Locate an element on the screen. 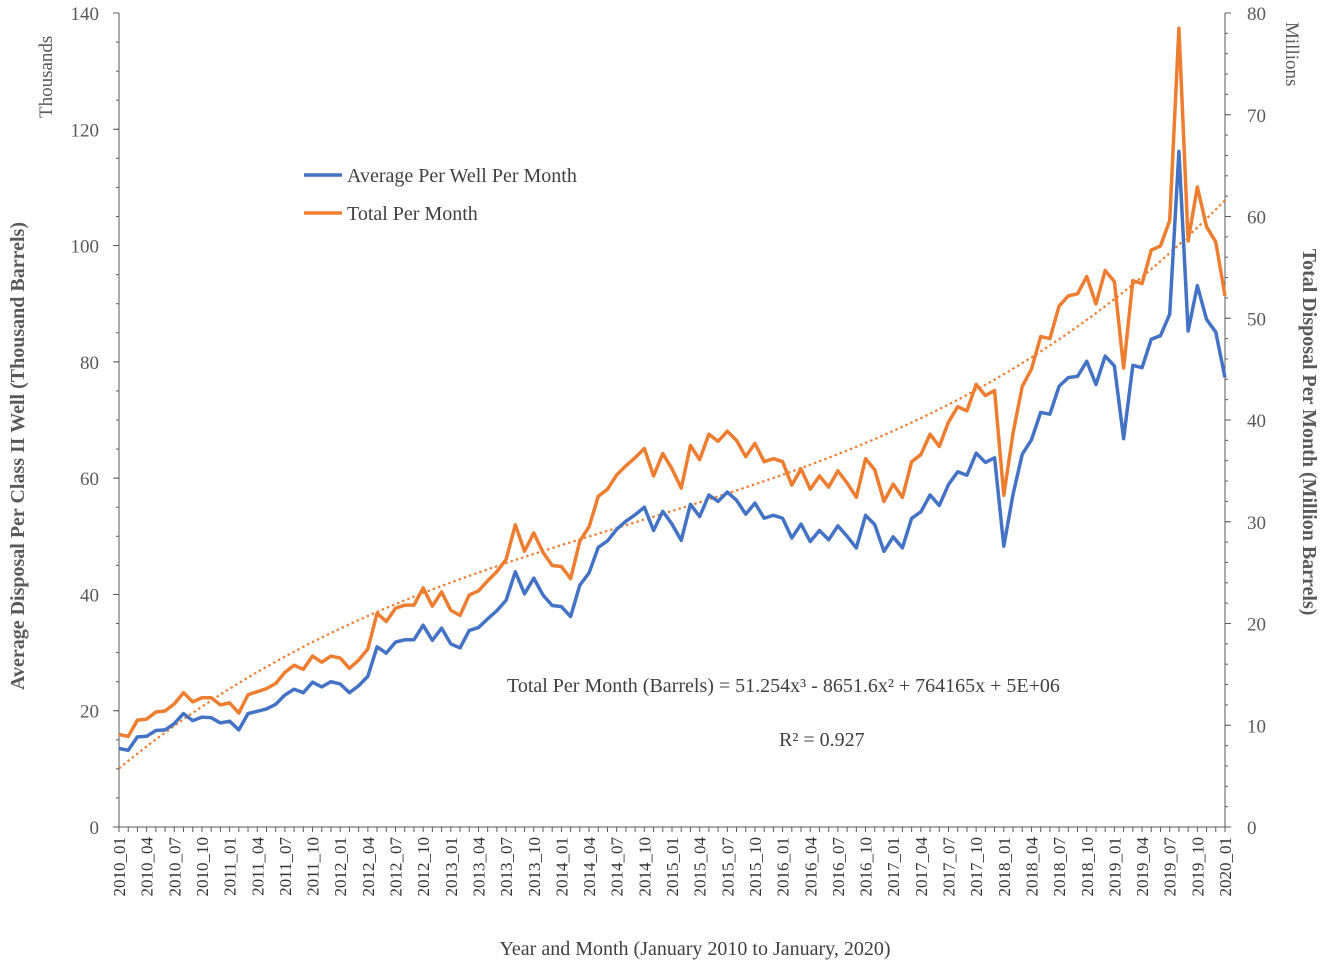  x-tick-label: 2017_10 is located at coordinates (976, 867).